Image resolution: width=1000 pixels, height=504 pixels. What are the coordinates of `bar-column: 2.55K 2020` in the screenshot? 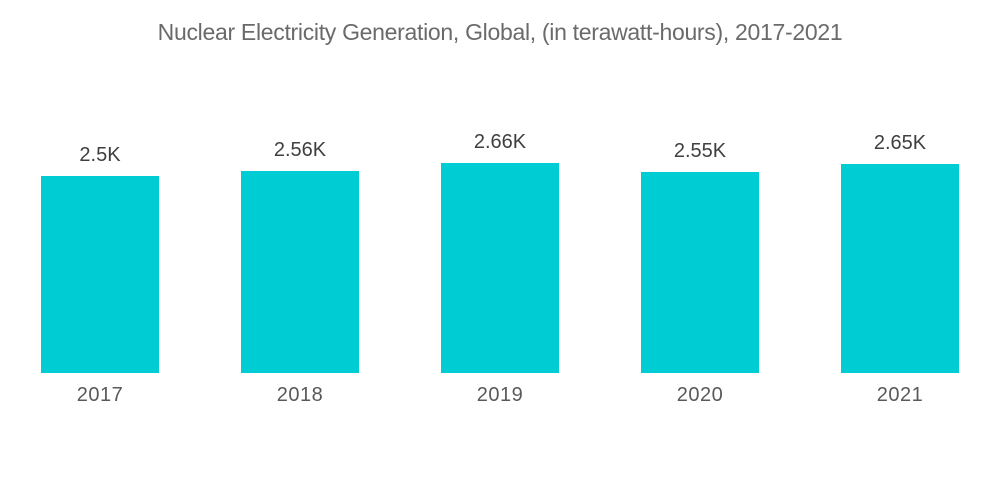 It's located at (700, 237).